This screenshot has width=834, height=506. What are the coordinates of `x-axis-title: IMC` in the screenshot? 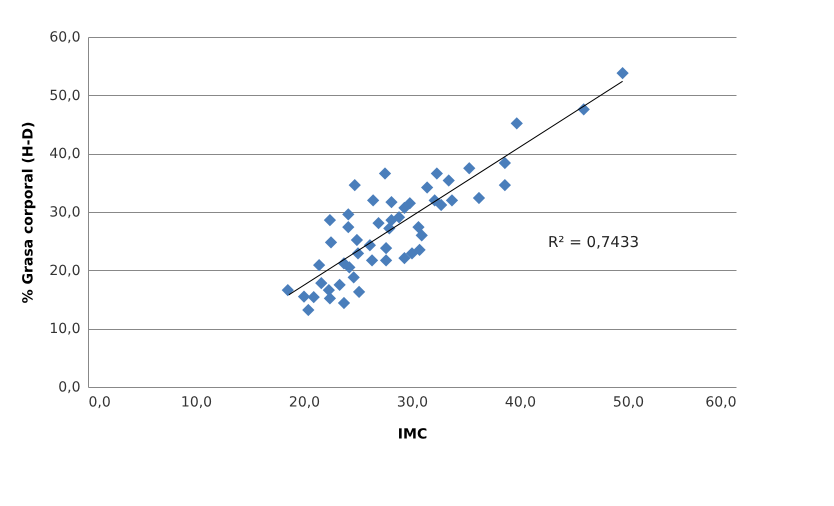 It's located at (413, 434).